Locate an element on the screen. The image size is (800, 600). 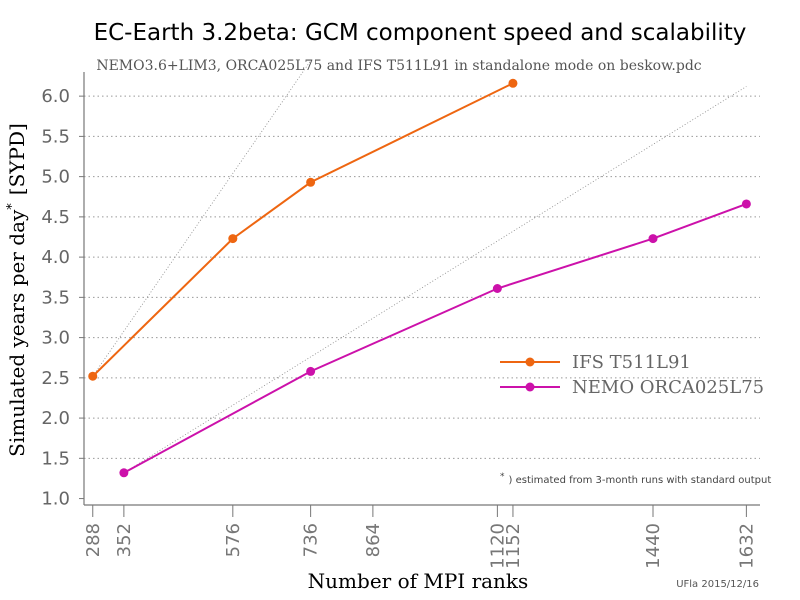
x-tick-label: 1440 is located at coordinates (653, 546).